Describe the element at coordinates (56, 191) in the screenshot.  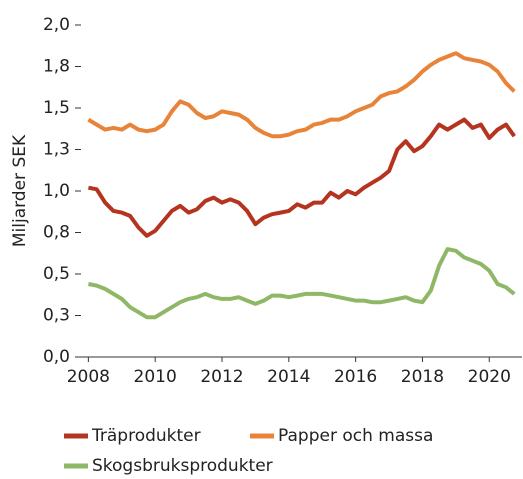
I see `y-tick-label: 1,0` at that location.